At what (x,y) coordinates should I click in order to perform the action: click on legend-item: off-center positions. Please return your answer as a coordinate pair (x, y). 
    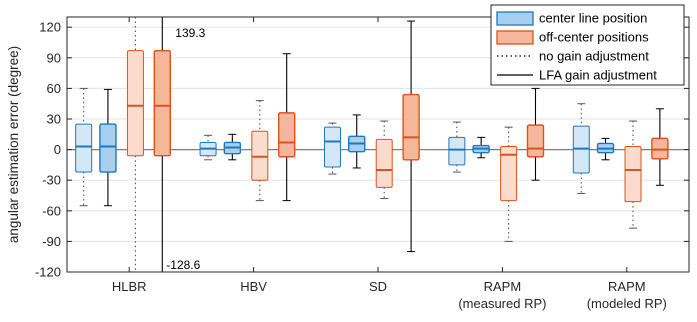
    Looking at the image, I should click on (572, 37).